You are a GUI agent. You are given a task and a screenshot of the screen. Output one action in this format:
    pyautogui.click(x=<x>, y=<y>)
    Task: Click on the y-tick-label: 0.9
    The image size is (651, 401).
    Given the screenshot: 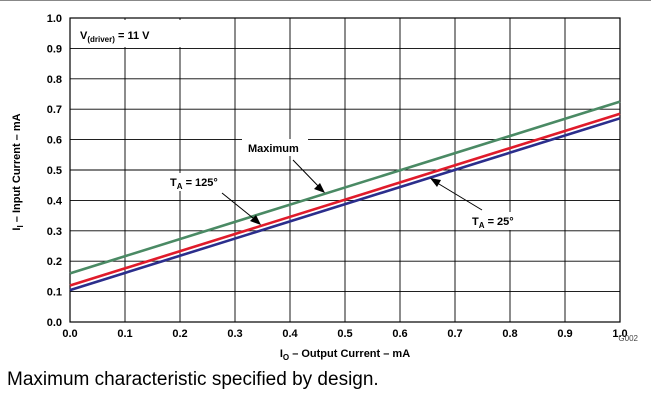 What is the action you would take?
    pyautogui.click(x=54, y=49)
    